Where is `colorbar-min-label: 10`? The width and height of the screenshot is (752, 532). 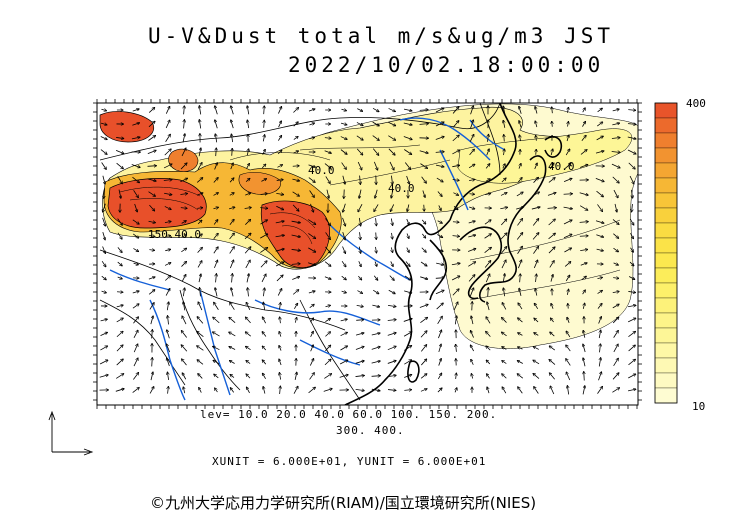 colorbar-min-label: 10 is located at coordinates (699, 406).